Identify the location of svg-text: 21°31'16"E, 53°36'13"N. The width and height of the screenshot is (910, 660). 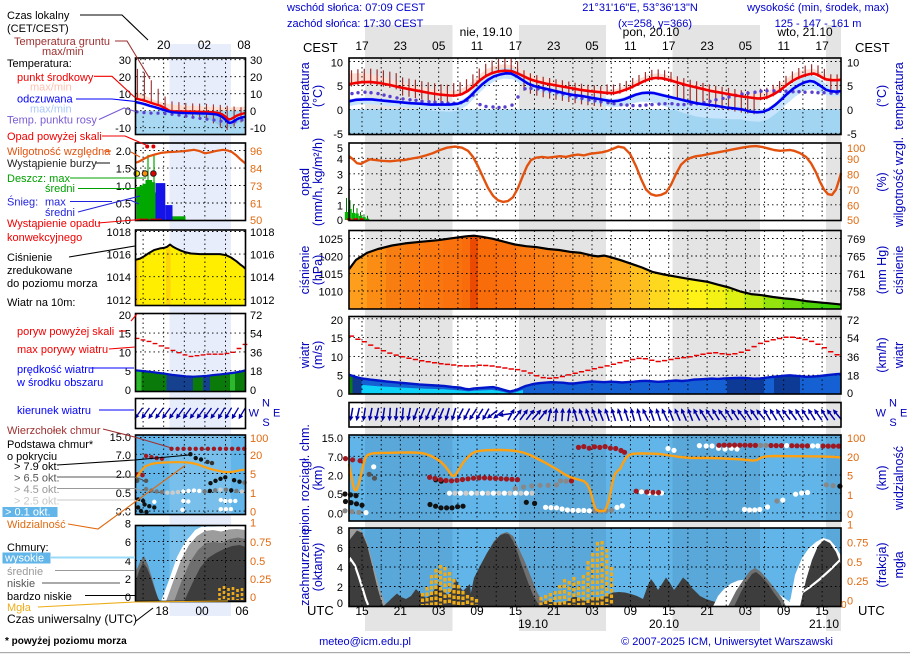
(640, 8).